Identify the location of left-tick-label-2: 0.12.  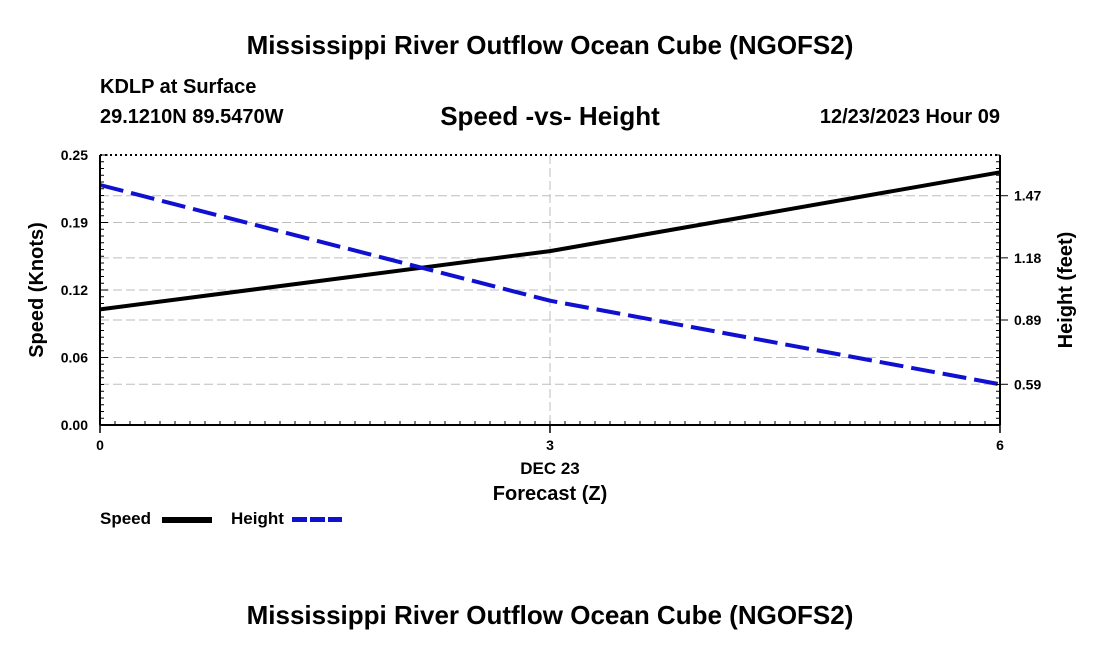
(74, 290).